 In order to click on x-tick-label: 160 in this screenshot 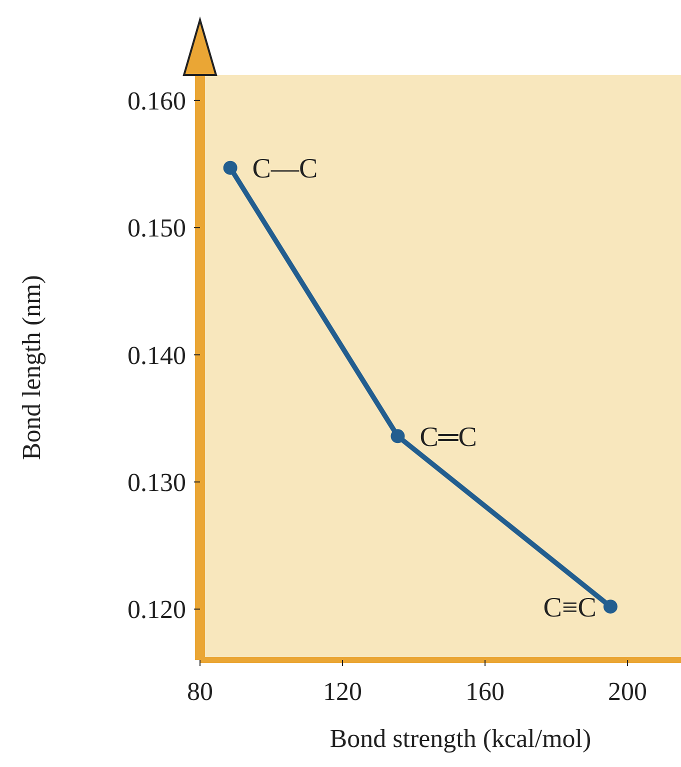, I will do `click(485, 691)`.